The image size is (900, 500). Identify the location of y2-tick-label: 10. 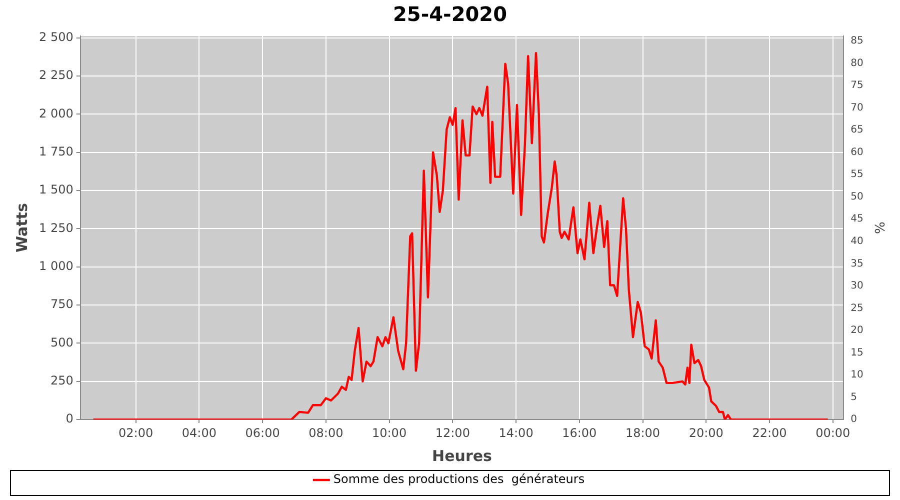
(857, 375).